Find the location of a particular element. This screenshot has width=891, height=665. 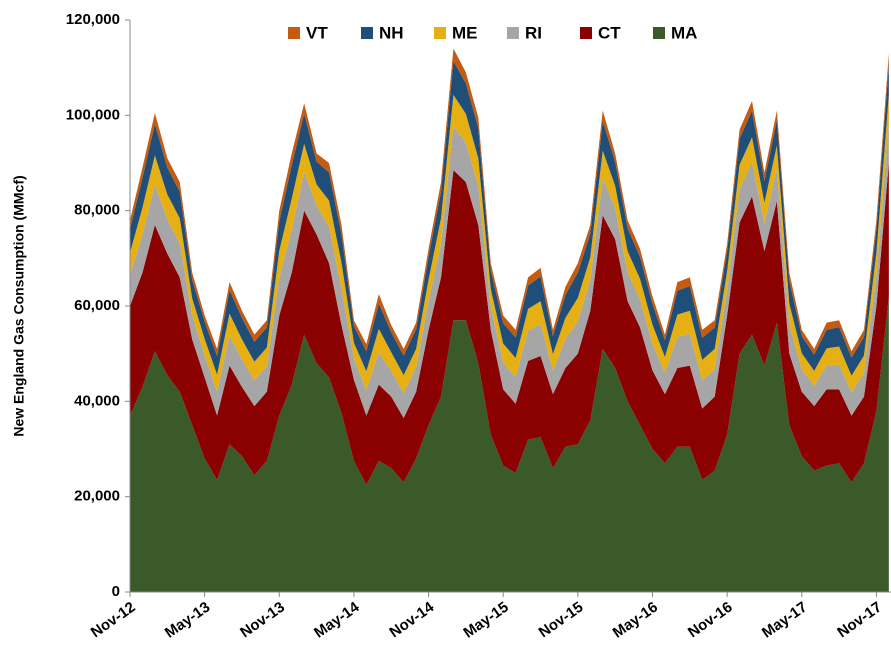

y-tick-label: 0 is located at coordinates (116, 591).